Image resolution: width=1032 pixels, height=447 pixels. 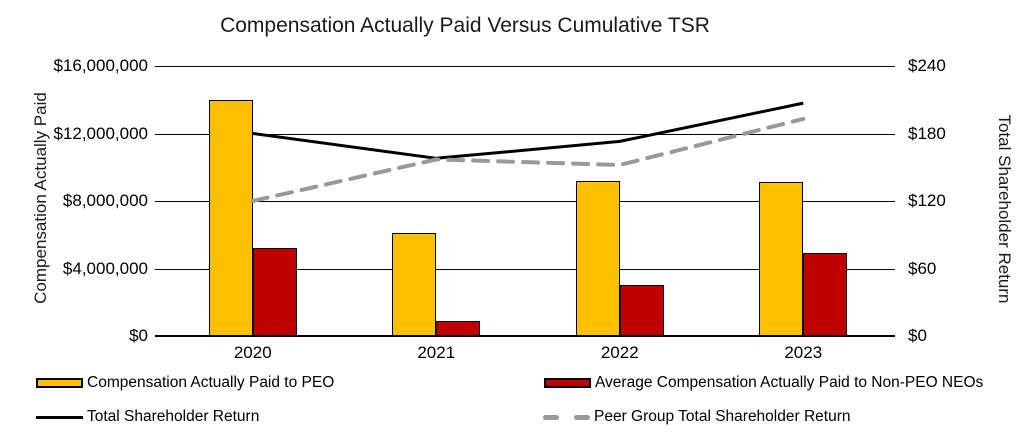 What do you see at coordinates (525, 336) in the screenshot?
I see `x-axis-baseline` at bounding box center [525, 336].